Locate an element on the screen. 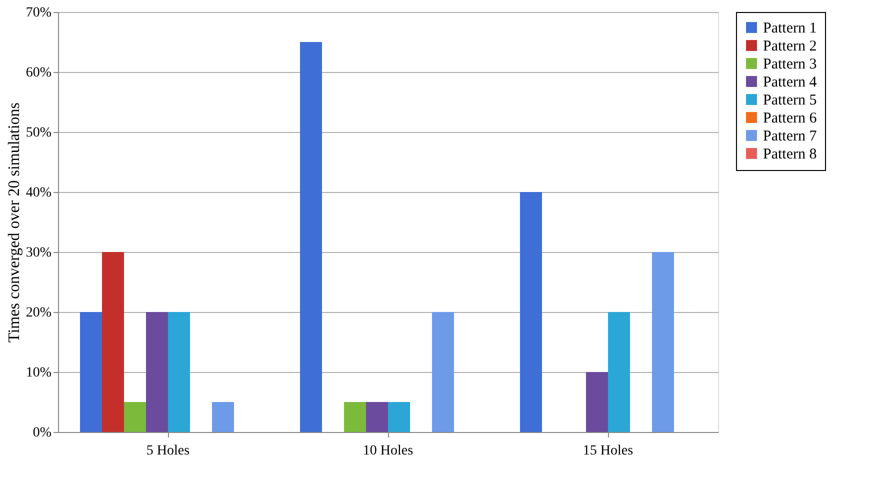  y-tick-label: 10% is located at coordinates (39, 373).